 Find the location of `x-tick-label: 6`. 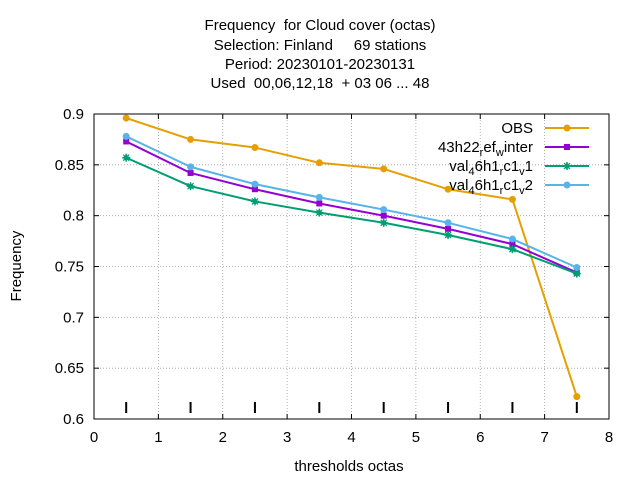

x-tick-label: 6 is located at coordinates (480, 437).